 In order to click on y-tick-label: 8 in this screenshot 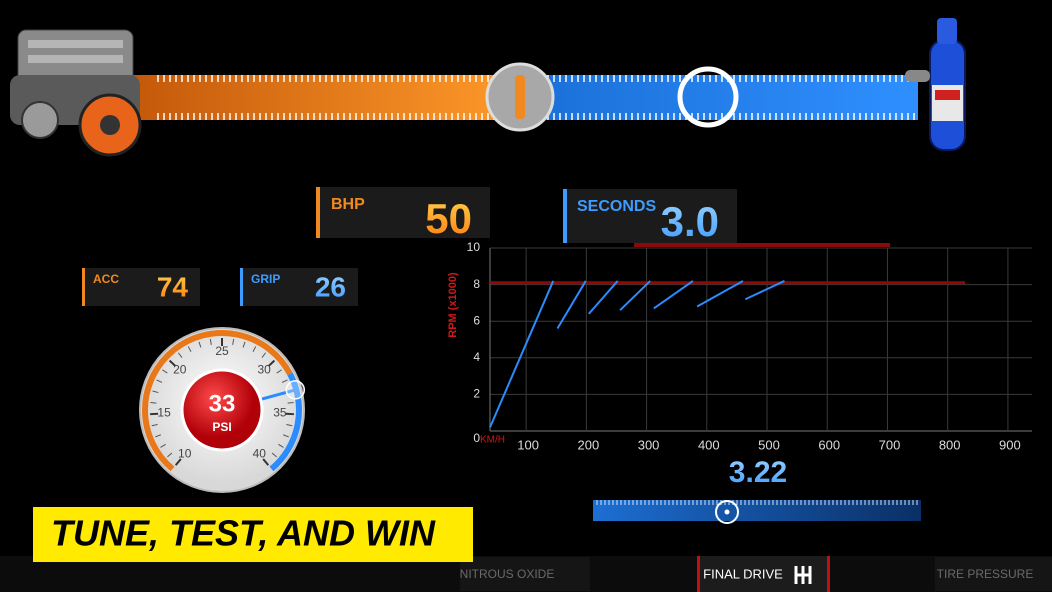, I will do `click(476, 284)`.